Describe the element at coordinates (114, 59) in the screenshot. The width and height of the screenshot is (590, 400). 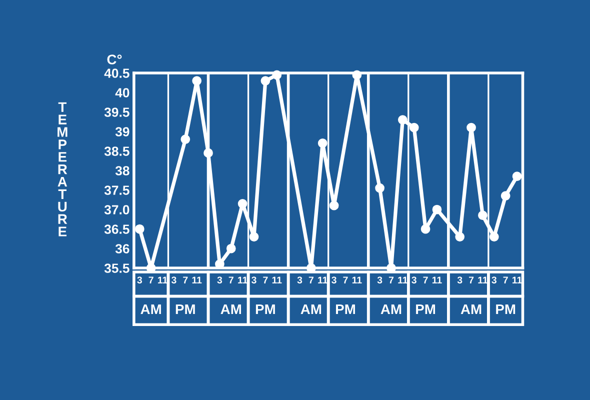
I see `text: C°` at that location.